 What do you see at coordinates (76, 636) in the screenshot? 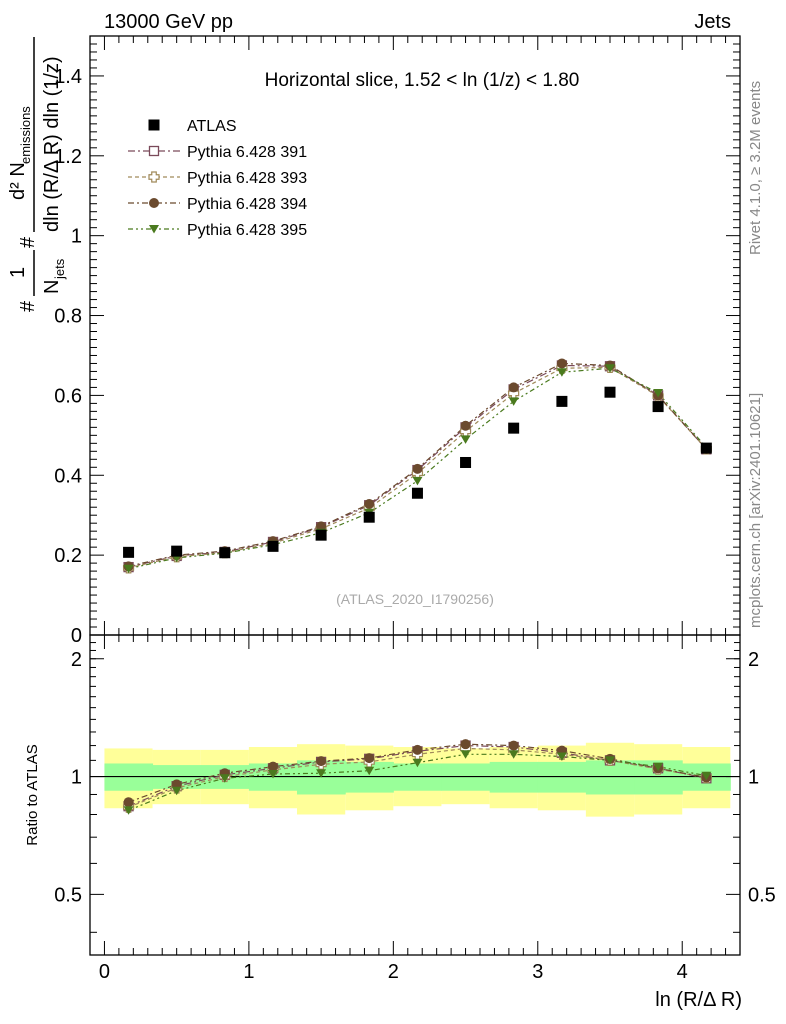
I see `y-tick-label: 0` at bounding box center [76, 636].